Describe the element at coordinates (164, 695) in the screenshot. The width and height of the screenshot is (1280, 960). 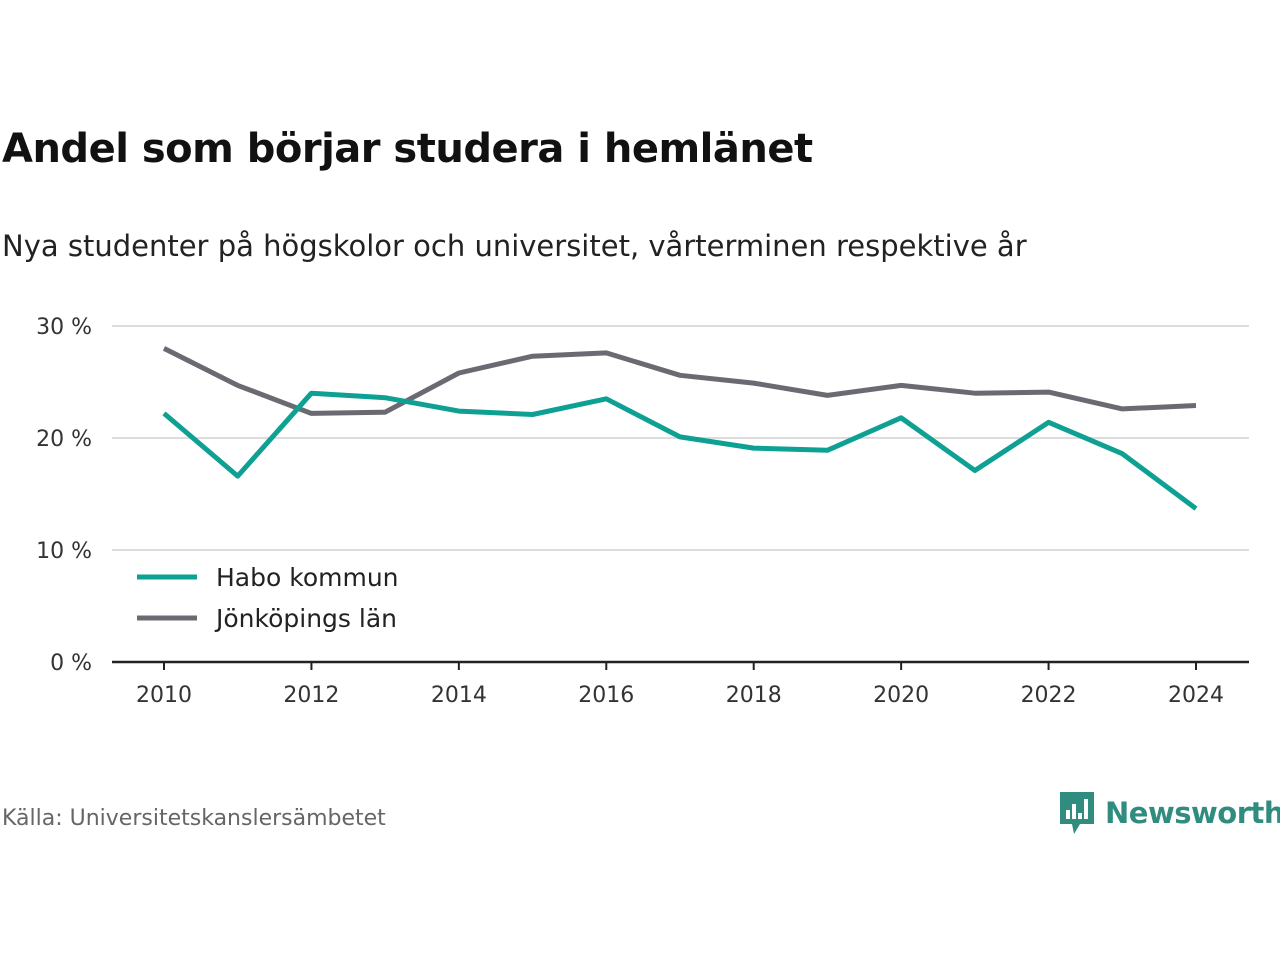
I see `x-tick-label: 2010` at that location.